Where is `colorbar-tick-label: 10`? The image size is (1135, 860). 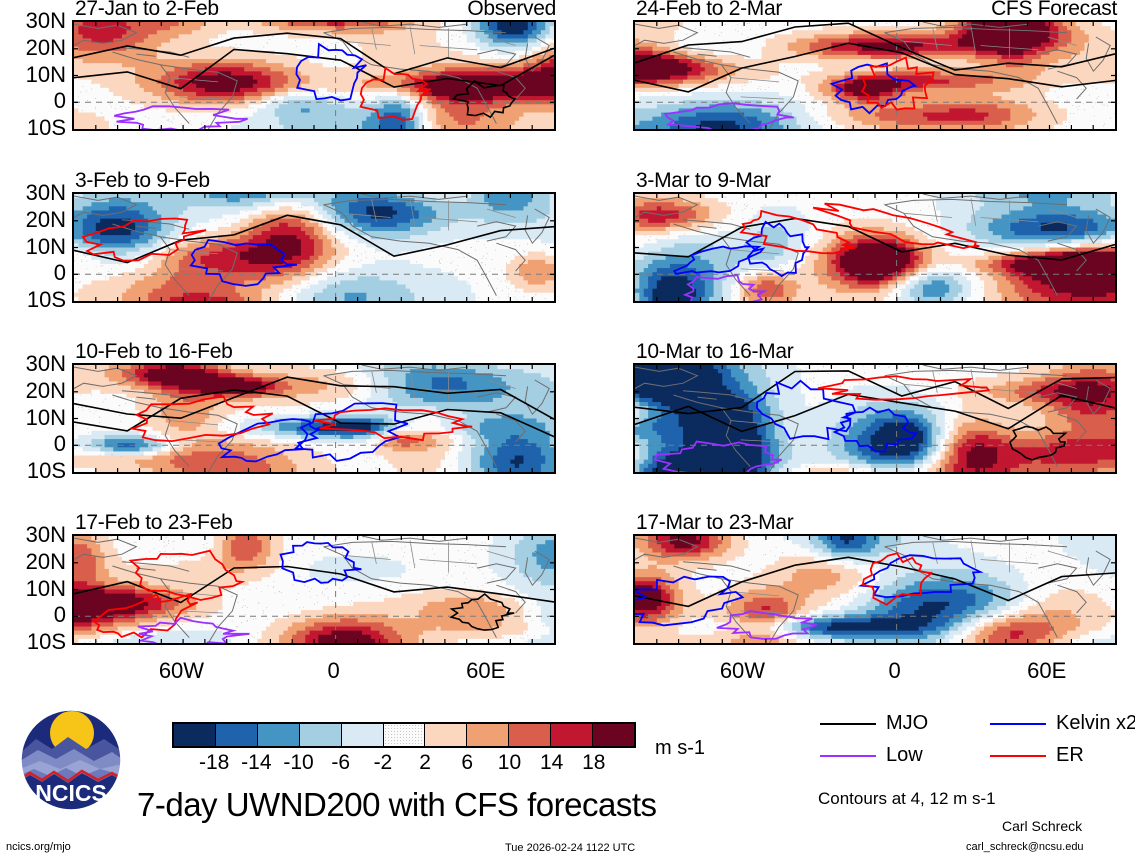
colorbar-tick-label: 10 is located at coordinates (509, 763).